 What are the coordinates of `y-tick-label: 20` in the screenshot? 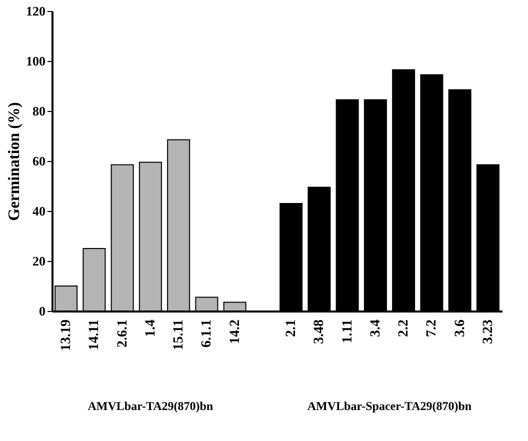 It's located at (39, 261).